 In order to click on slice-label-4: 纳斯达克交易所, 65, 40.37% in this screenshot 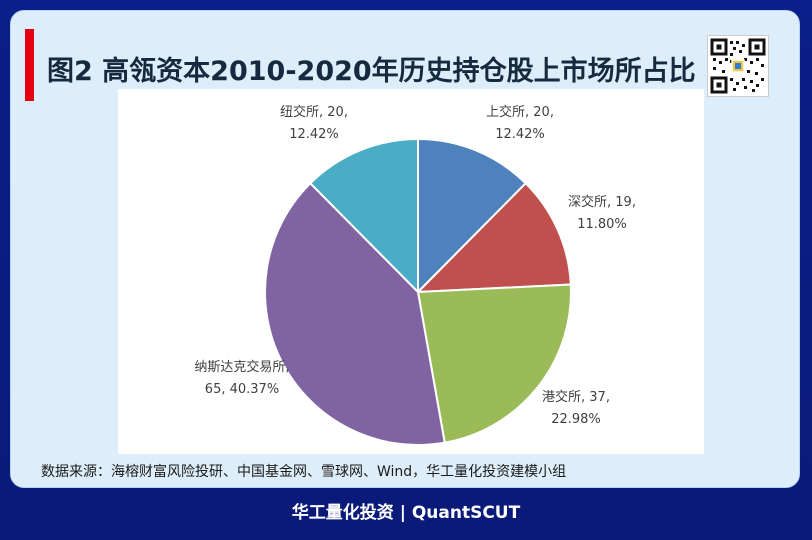, I will do `click(241, 378)`.